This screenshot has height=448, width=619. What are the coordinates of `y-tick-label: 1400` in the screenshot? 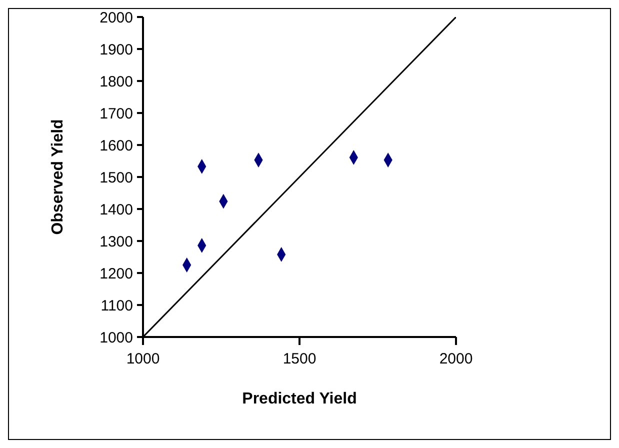 It's located at (116, 209).